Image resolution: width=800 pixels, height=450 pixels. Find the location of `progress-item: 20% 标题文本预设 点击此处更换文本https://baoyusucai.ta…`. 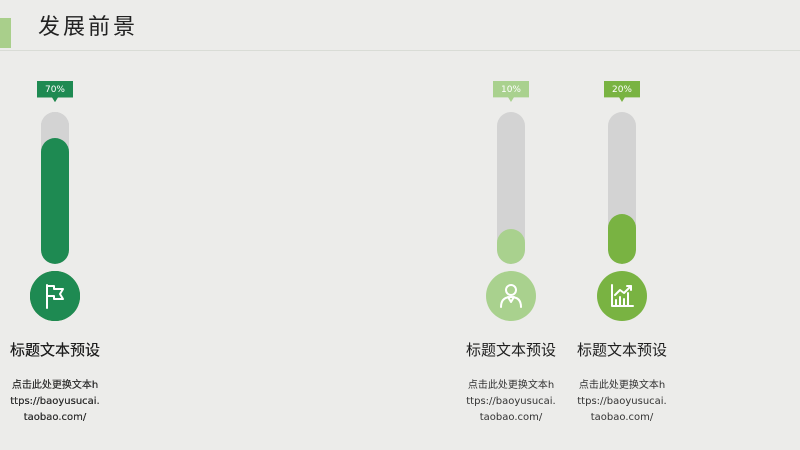

progress-item: 20% 标题文本预设 点击此处更换文本https://baoyusucai.ta… is located at coordinates (622, 264).